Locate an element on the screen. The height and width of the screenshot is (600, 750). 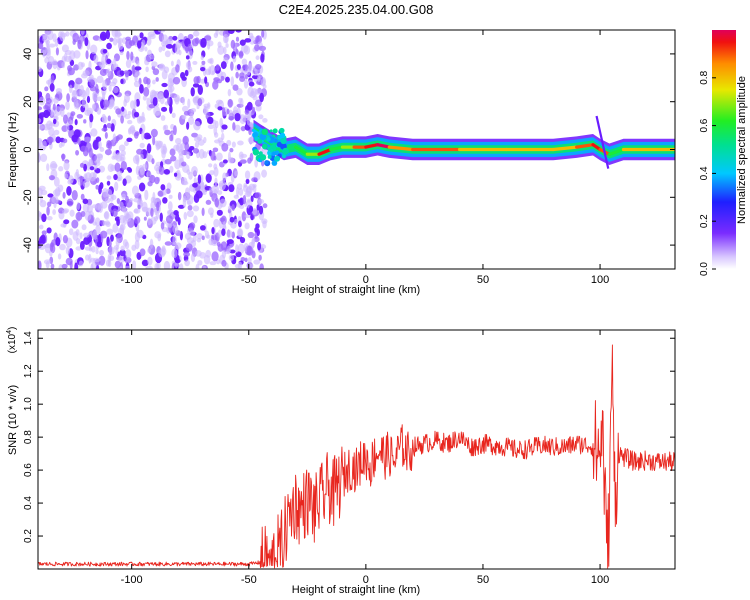
colorbar-label: Normalized spectral amplitude is located at coordinates (742, 150).